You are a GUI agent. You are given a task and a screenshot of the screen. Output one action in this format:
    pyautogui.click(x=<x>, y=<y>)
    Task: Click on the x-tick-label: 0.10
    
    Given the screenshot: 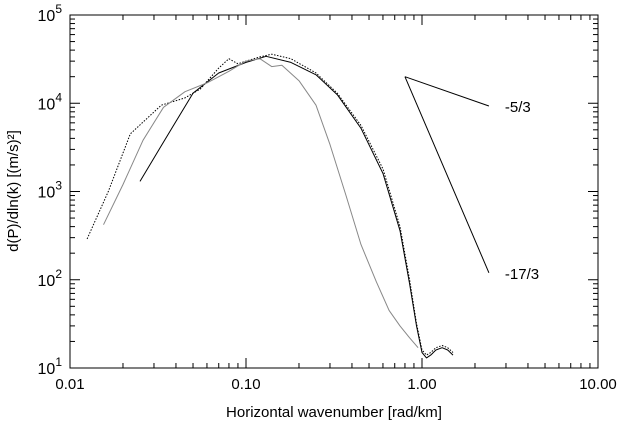 What is the action you would take?
    pyautogui.click(x=245, y=384)
    